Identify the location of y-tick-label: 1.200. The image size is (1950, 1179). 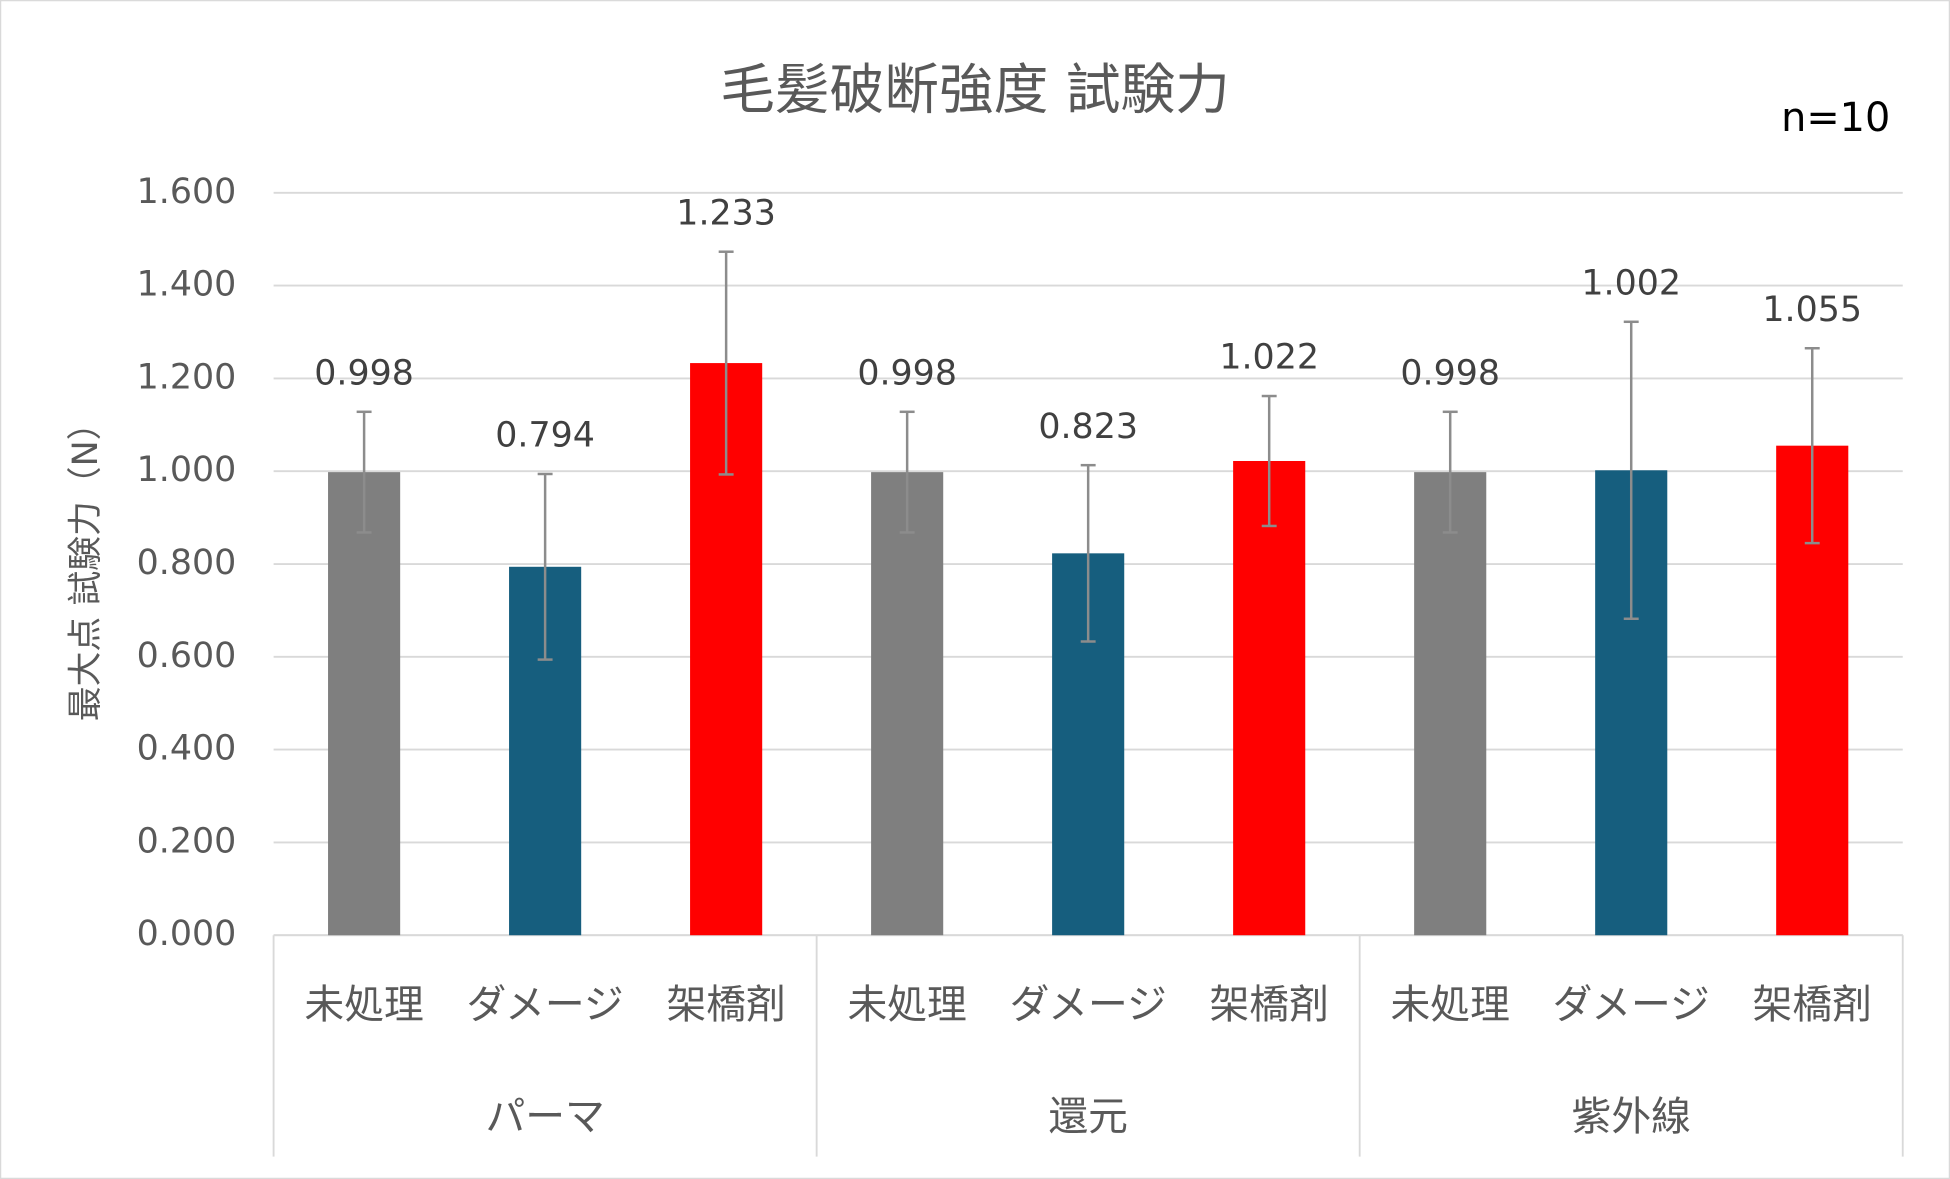
(187, 377).